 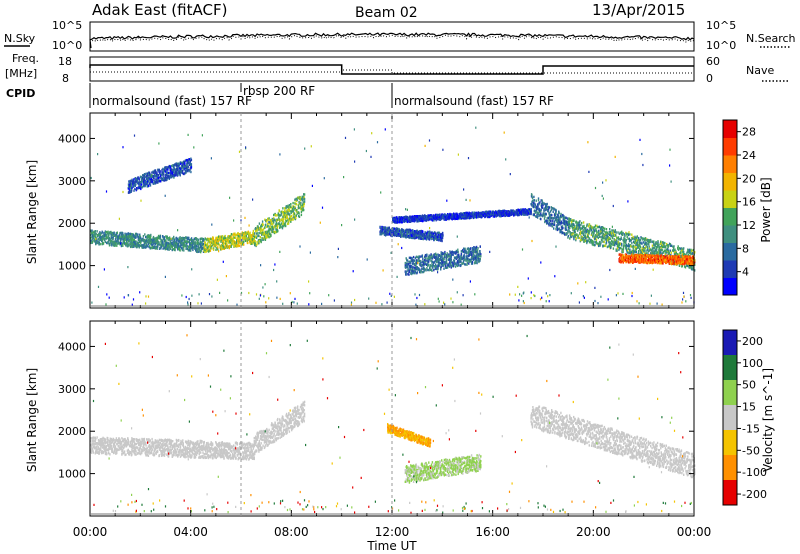 What do you see at coordinates (159, 10) in the screenshot?
I see `station-title: Adak East (fitACF)` at bounding box center [159, 10].